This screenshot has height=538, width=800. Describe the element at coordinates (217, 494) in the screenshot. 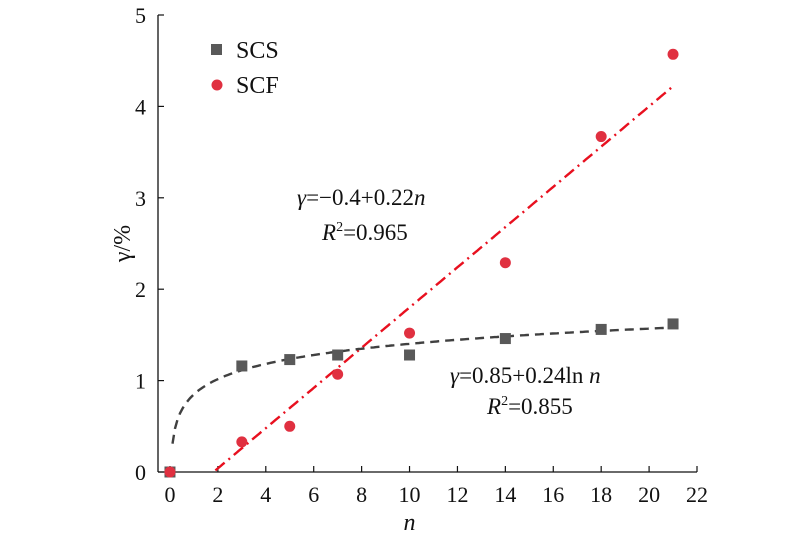

I see `x-tick-label: 2` at that location.